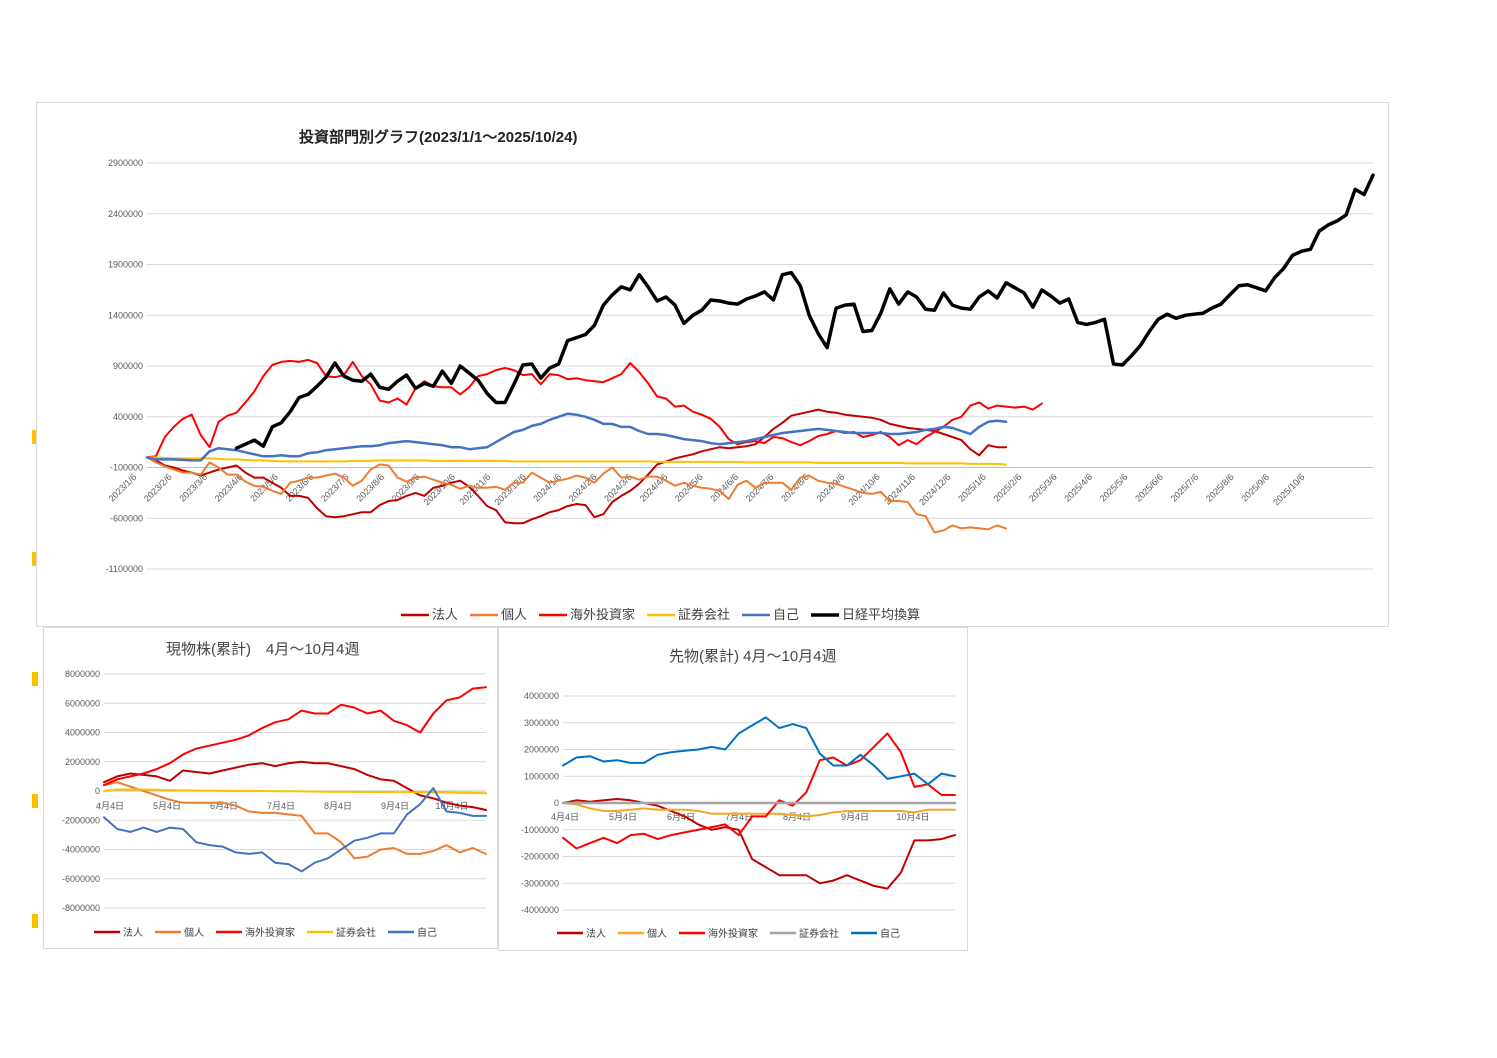  I want to click on x-tick-label: 2025/2/6, so click(1008, 488).